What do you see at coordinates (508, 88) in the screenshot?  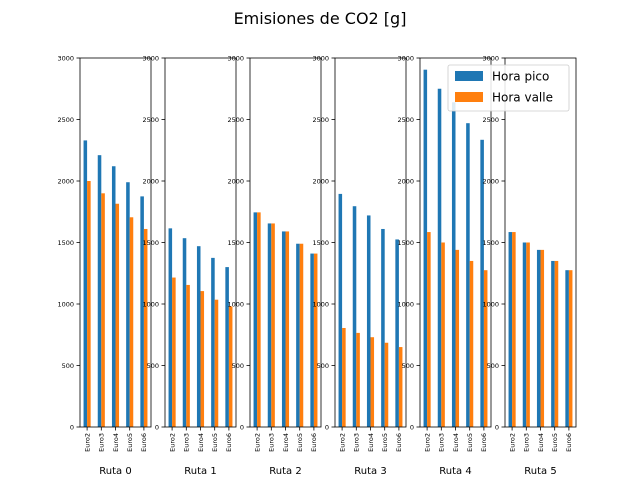 I see `chart-legend: Hora pico Hora valle` at bounding box center [508, 88].